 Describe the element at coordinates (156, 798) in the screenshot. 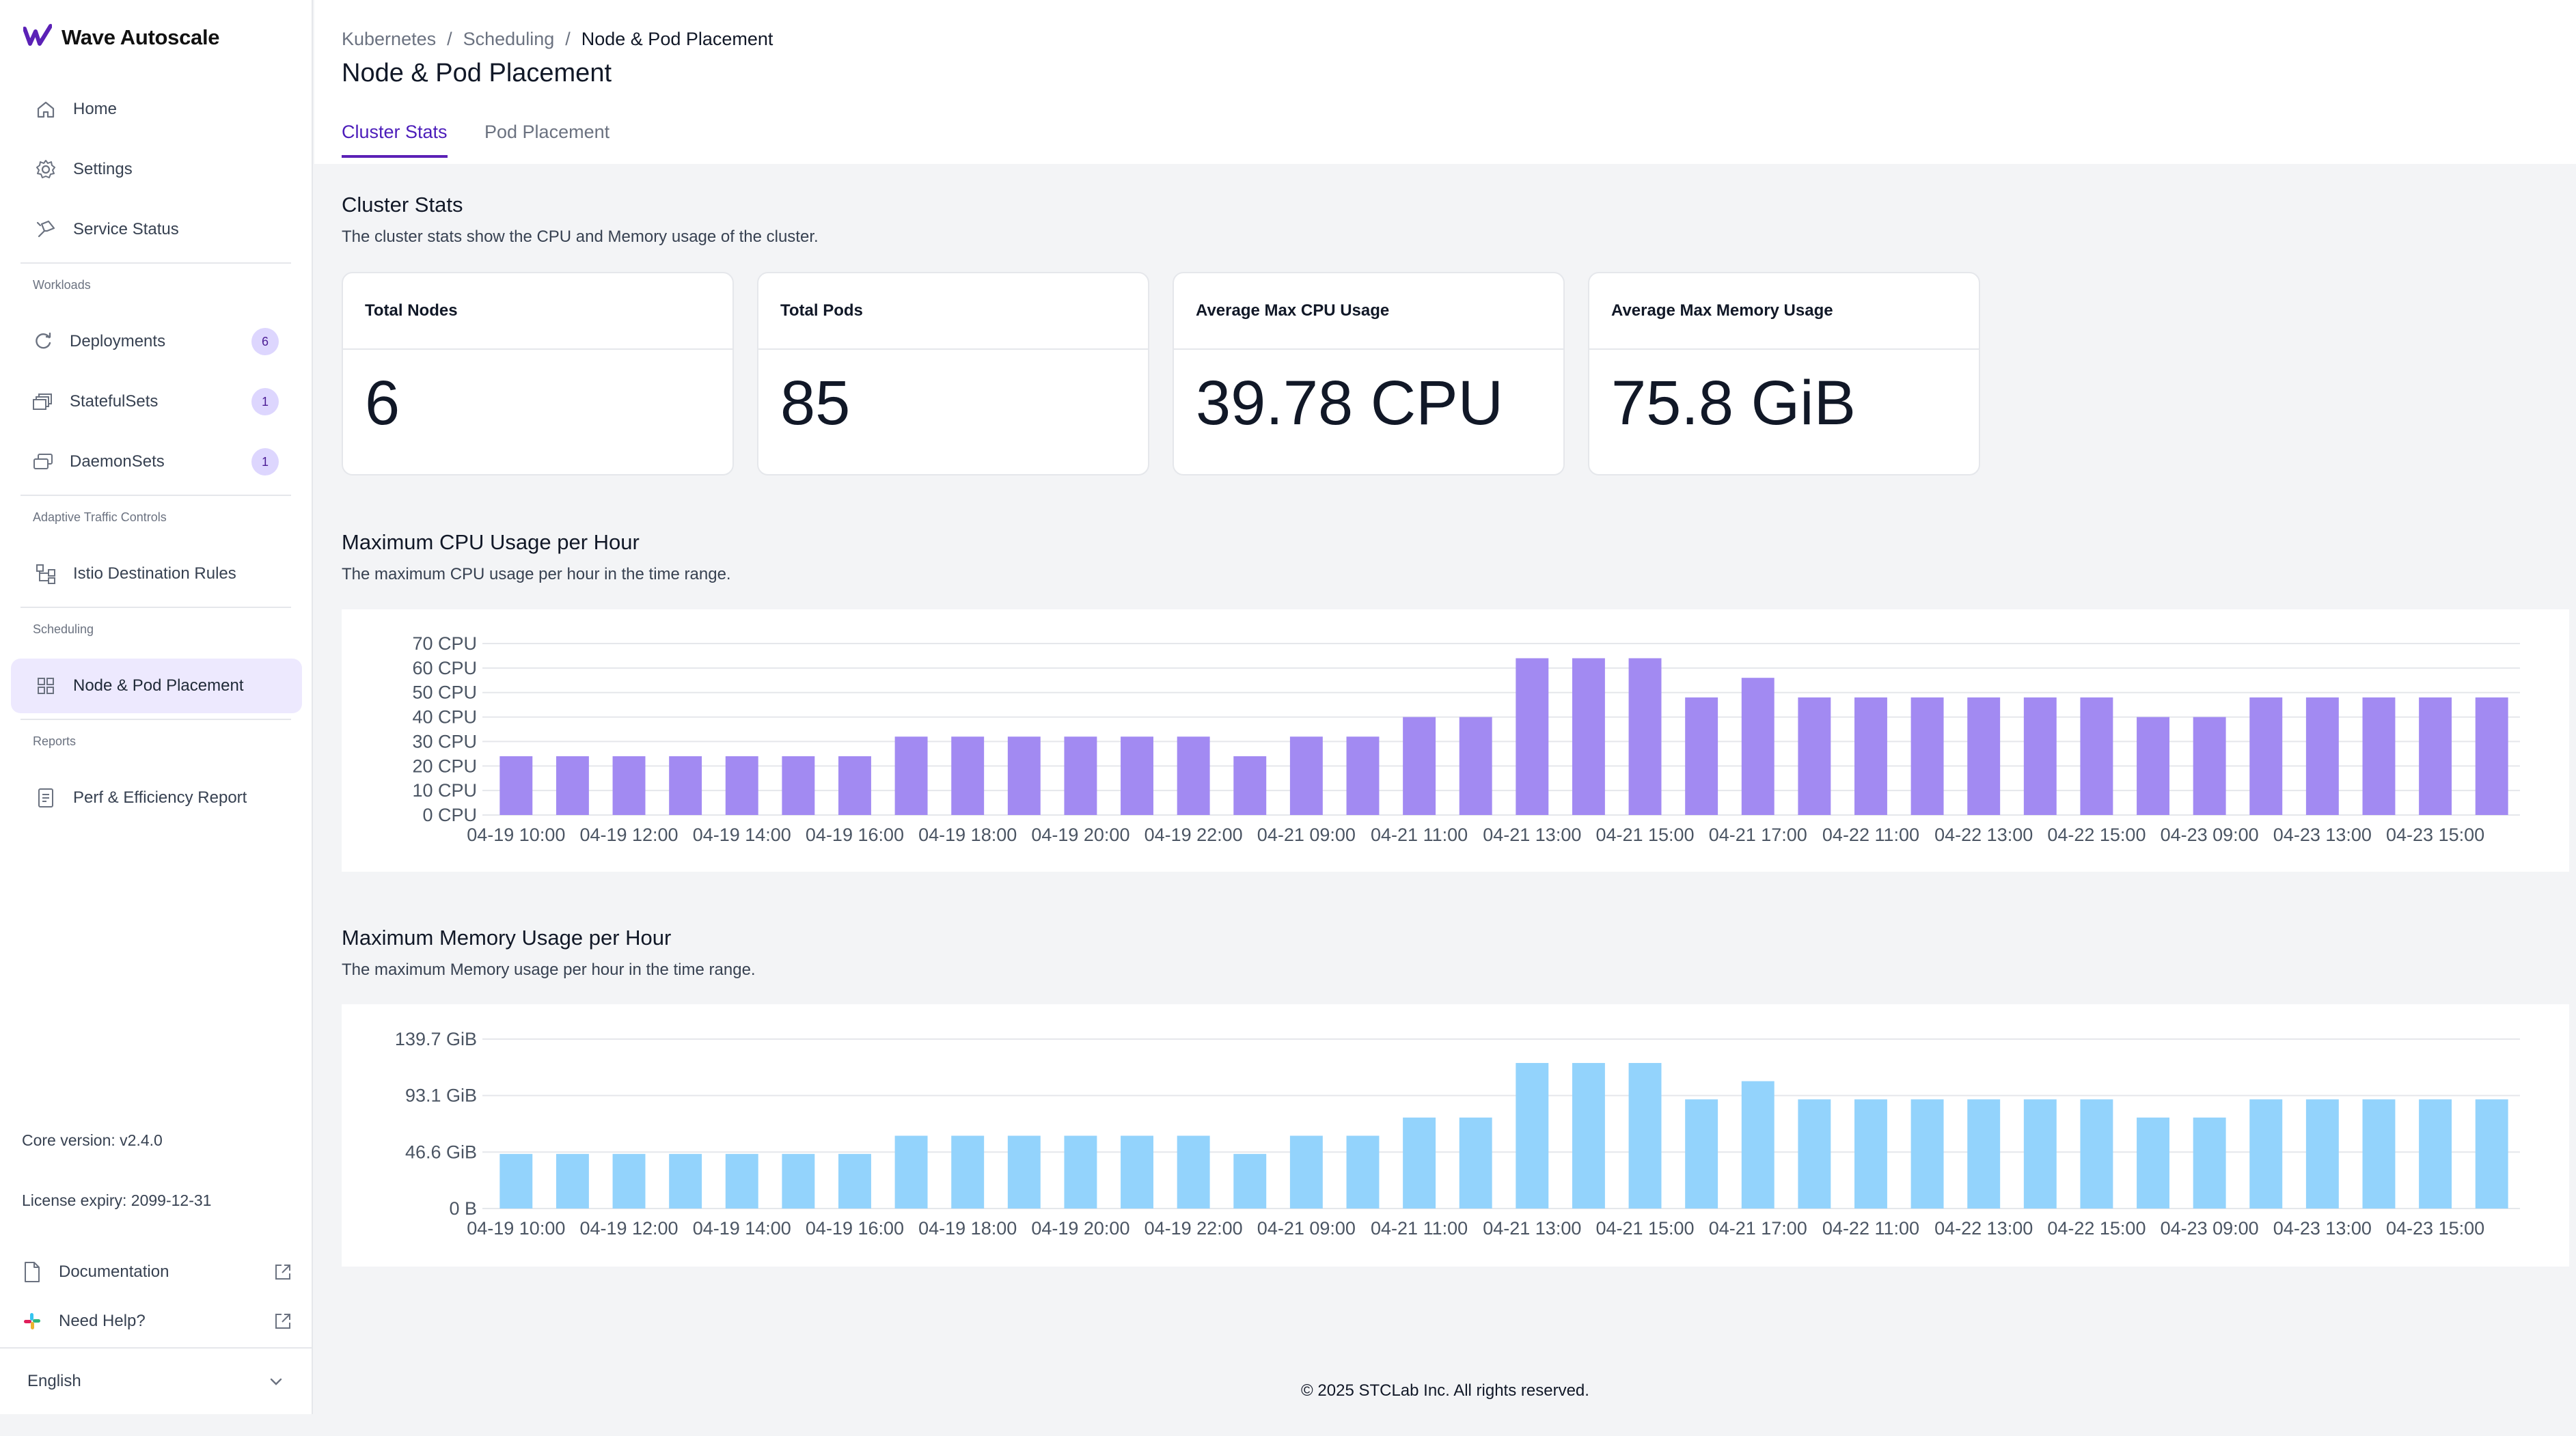

I see `sidebar-item-perf-report: Perf & Efficiency Report` at that location.